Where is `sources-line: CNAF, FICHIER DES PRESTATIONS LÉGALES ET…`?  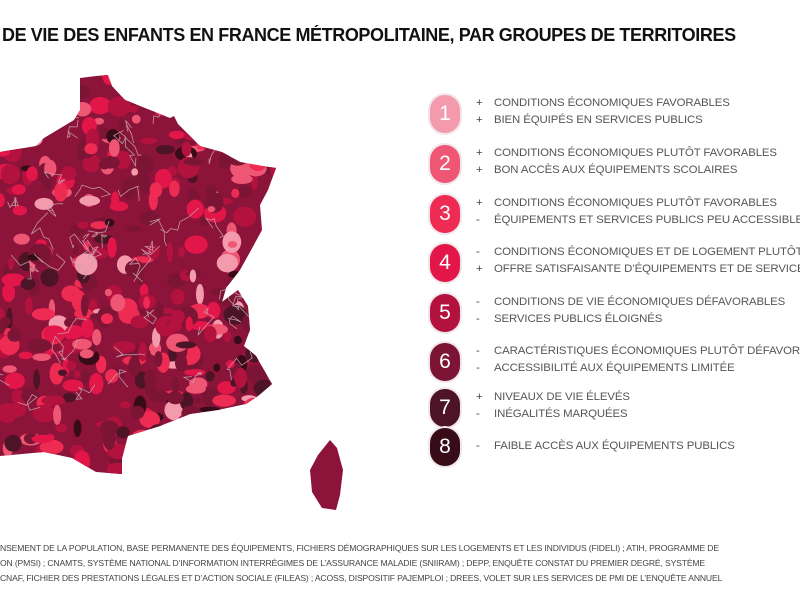 sources-line: CNAF, FICHIER DES PRESTATIONS LÉGALES ET… is located at coordinates (361, 578).